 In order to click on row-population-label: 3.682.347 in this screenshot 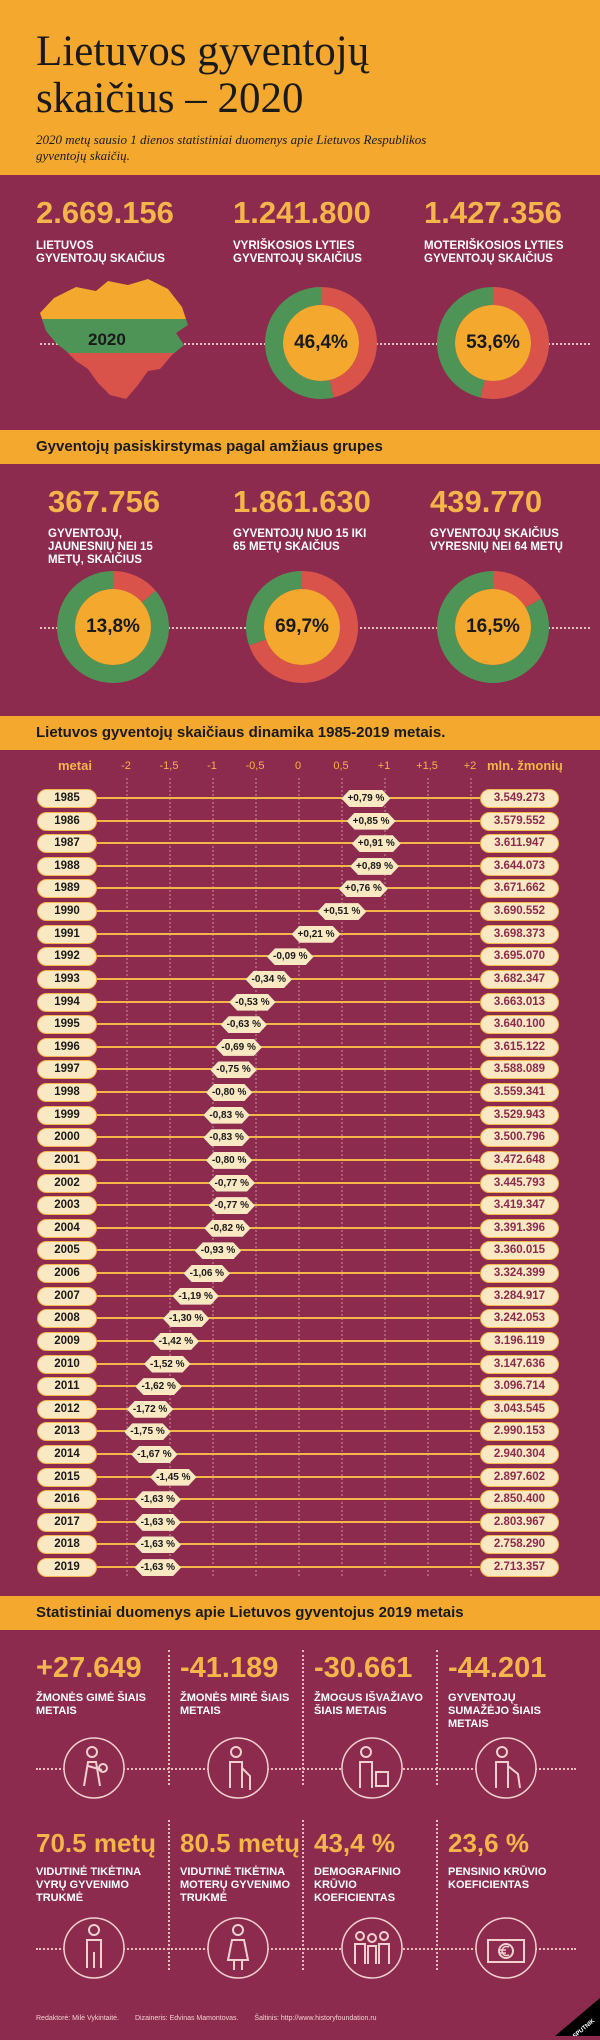, I will do `click(519, 979)`.